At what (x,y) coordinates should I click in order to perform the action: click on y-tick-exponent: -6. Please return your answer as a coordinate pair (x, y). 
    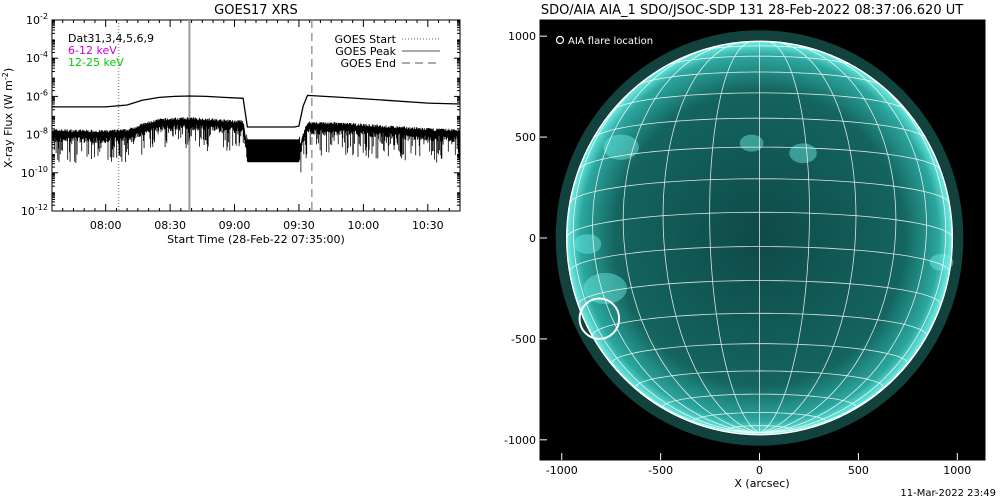
    Looking at the image, I should click on (44, 92).